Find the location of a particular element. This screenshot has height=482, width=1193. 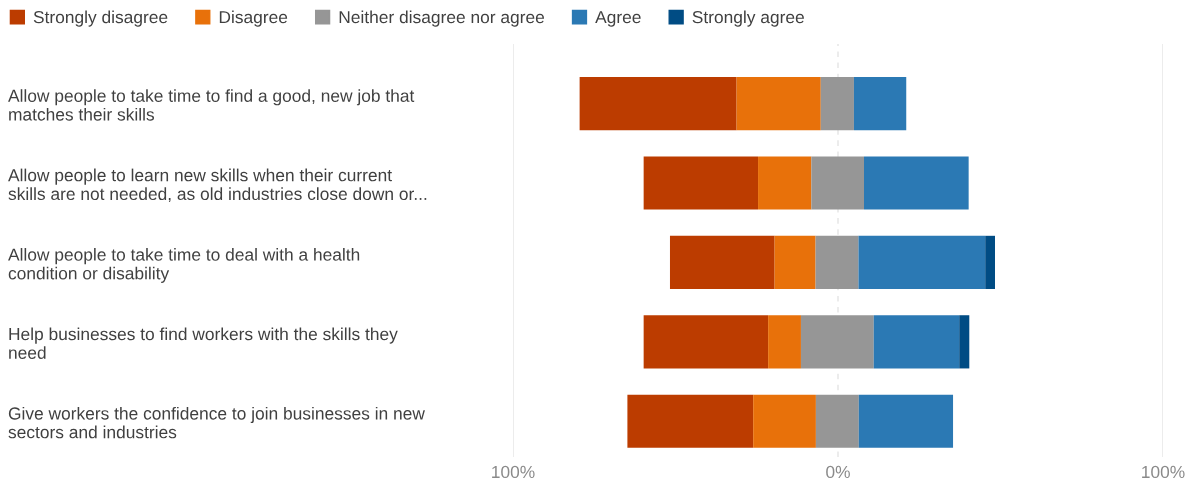

legend-label: Agree is located at coordinates (618, 19).